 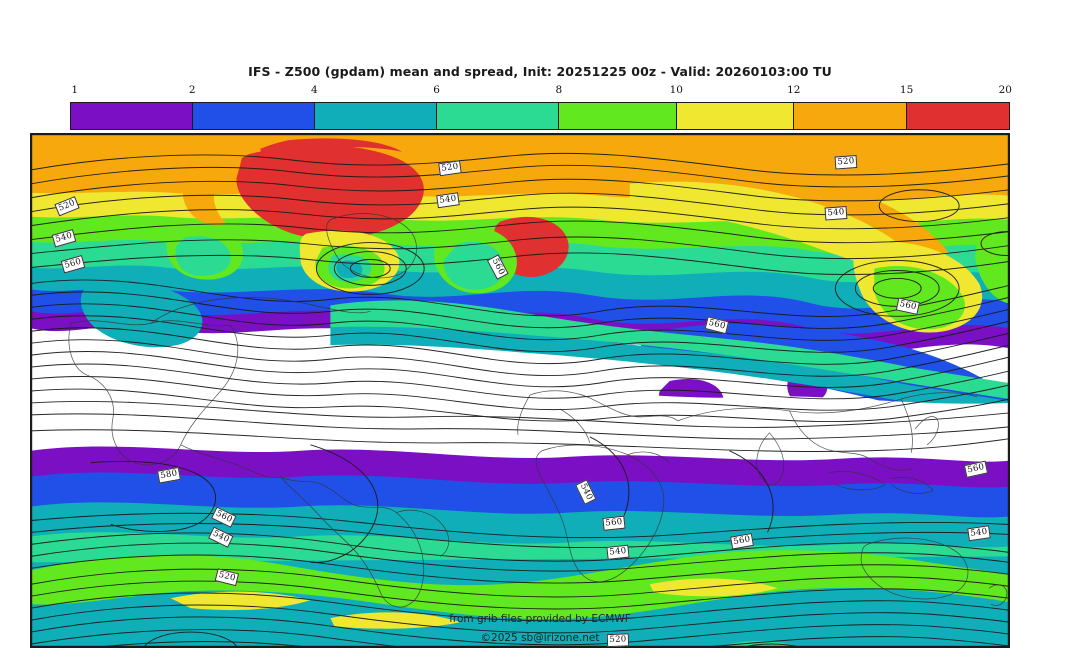 I want to click on data-source-attribution: from grib files provided by ECMWF, so click(x=540, y=619).